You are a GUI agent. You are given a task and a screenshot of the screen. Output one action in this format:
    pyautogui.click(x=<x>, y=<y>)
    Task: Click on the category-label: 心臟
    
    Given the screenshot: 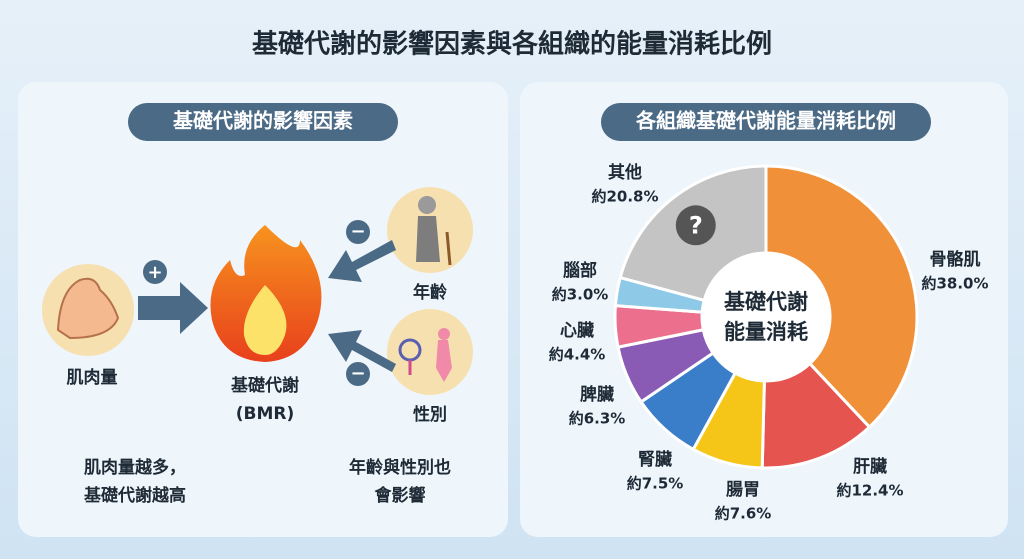 What is the action you would take?
    pyautogui.click(x=577, y=330)
    